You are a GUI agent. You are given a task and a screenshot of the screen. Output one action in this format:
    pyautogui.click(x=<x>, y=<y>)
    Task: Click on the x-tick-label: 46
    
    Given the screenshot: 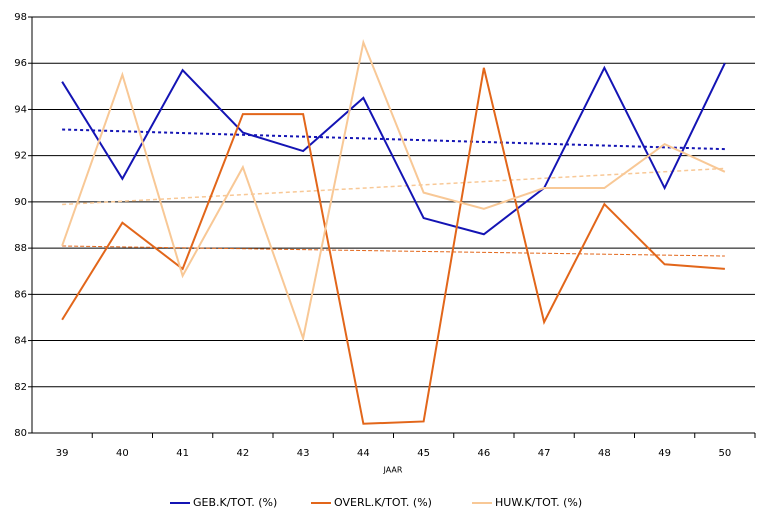 What is the action you would take?
    pyautogui.click(x=484, y=453)
    